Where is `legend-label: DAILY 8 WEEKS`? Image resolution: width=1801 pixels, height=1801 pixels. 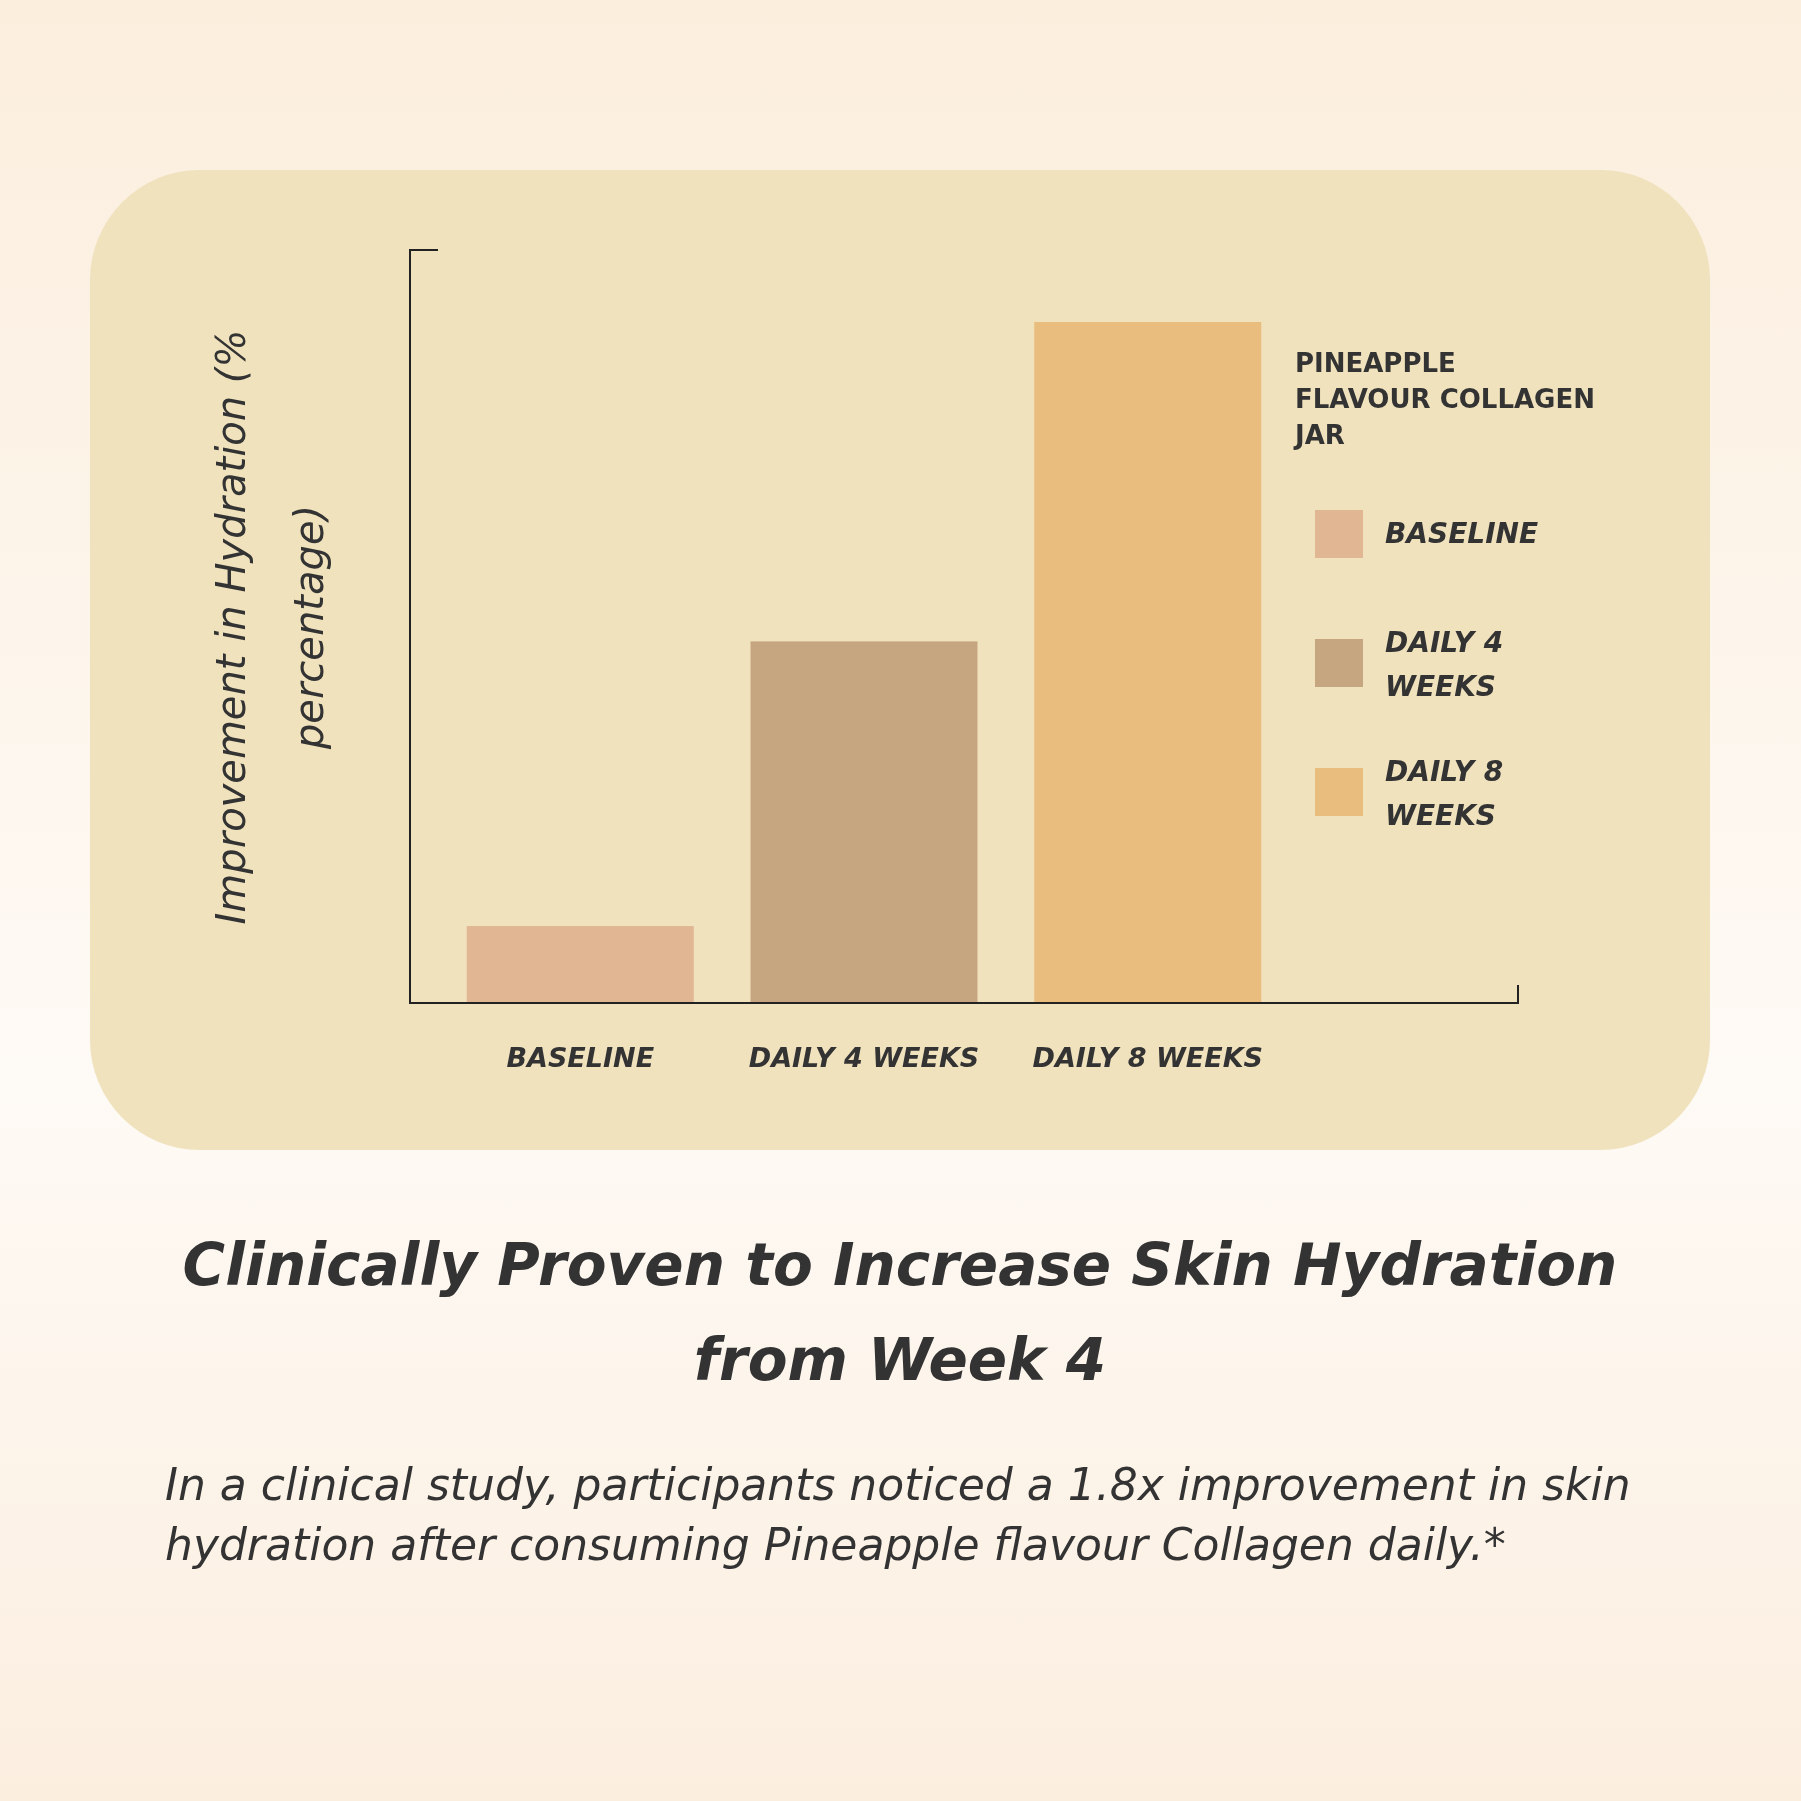
legend-label: DAILY 8 WEEKS is located at coordinates (1444, 793).